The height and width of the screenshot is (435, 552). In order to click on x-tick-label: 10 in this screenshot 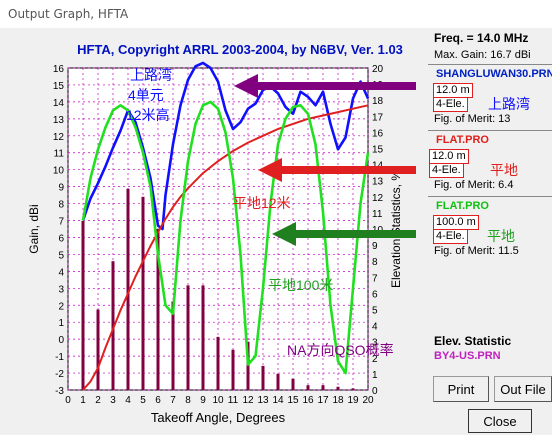, I will do `click(218, 400)`.